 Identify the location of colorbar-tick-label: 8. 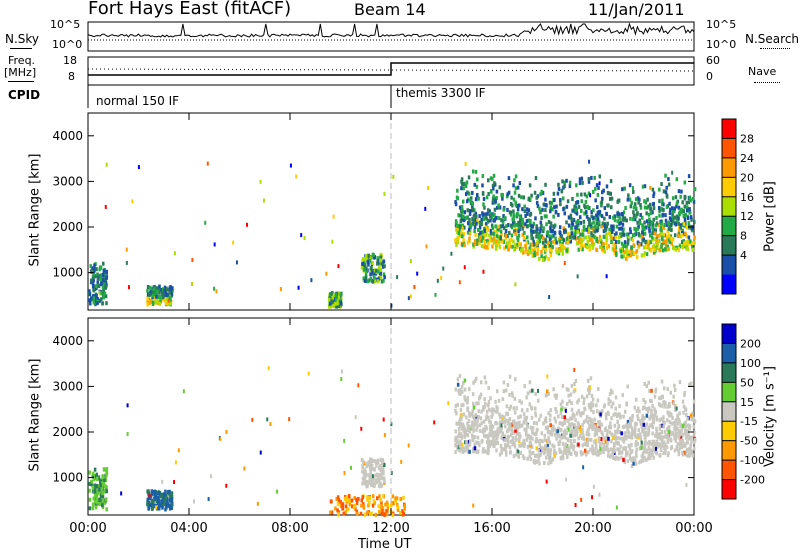
(743, 236).